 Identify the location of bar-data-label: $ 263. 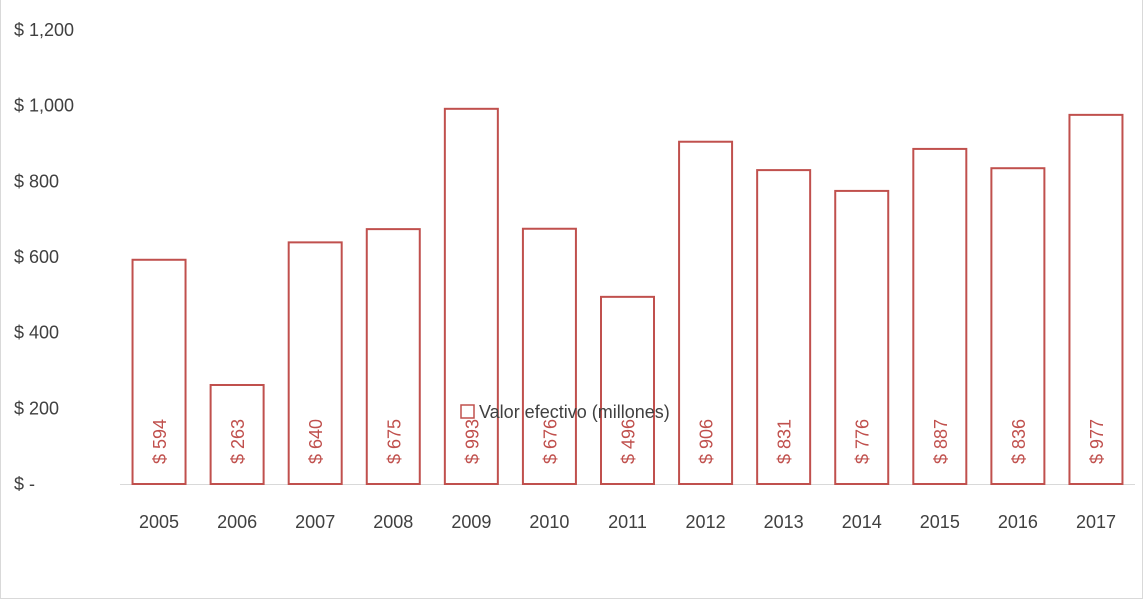
(238, 441).